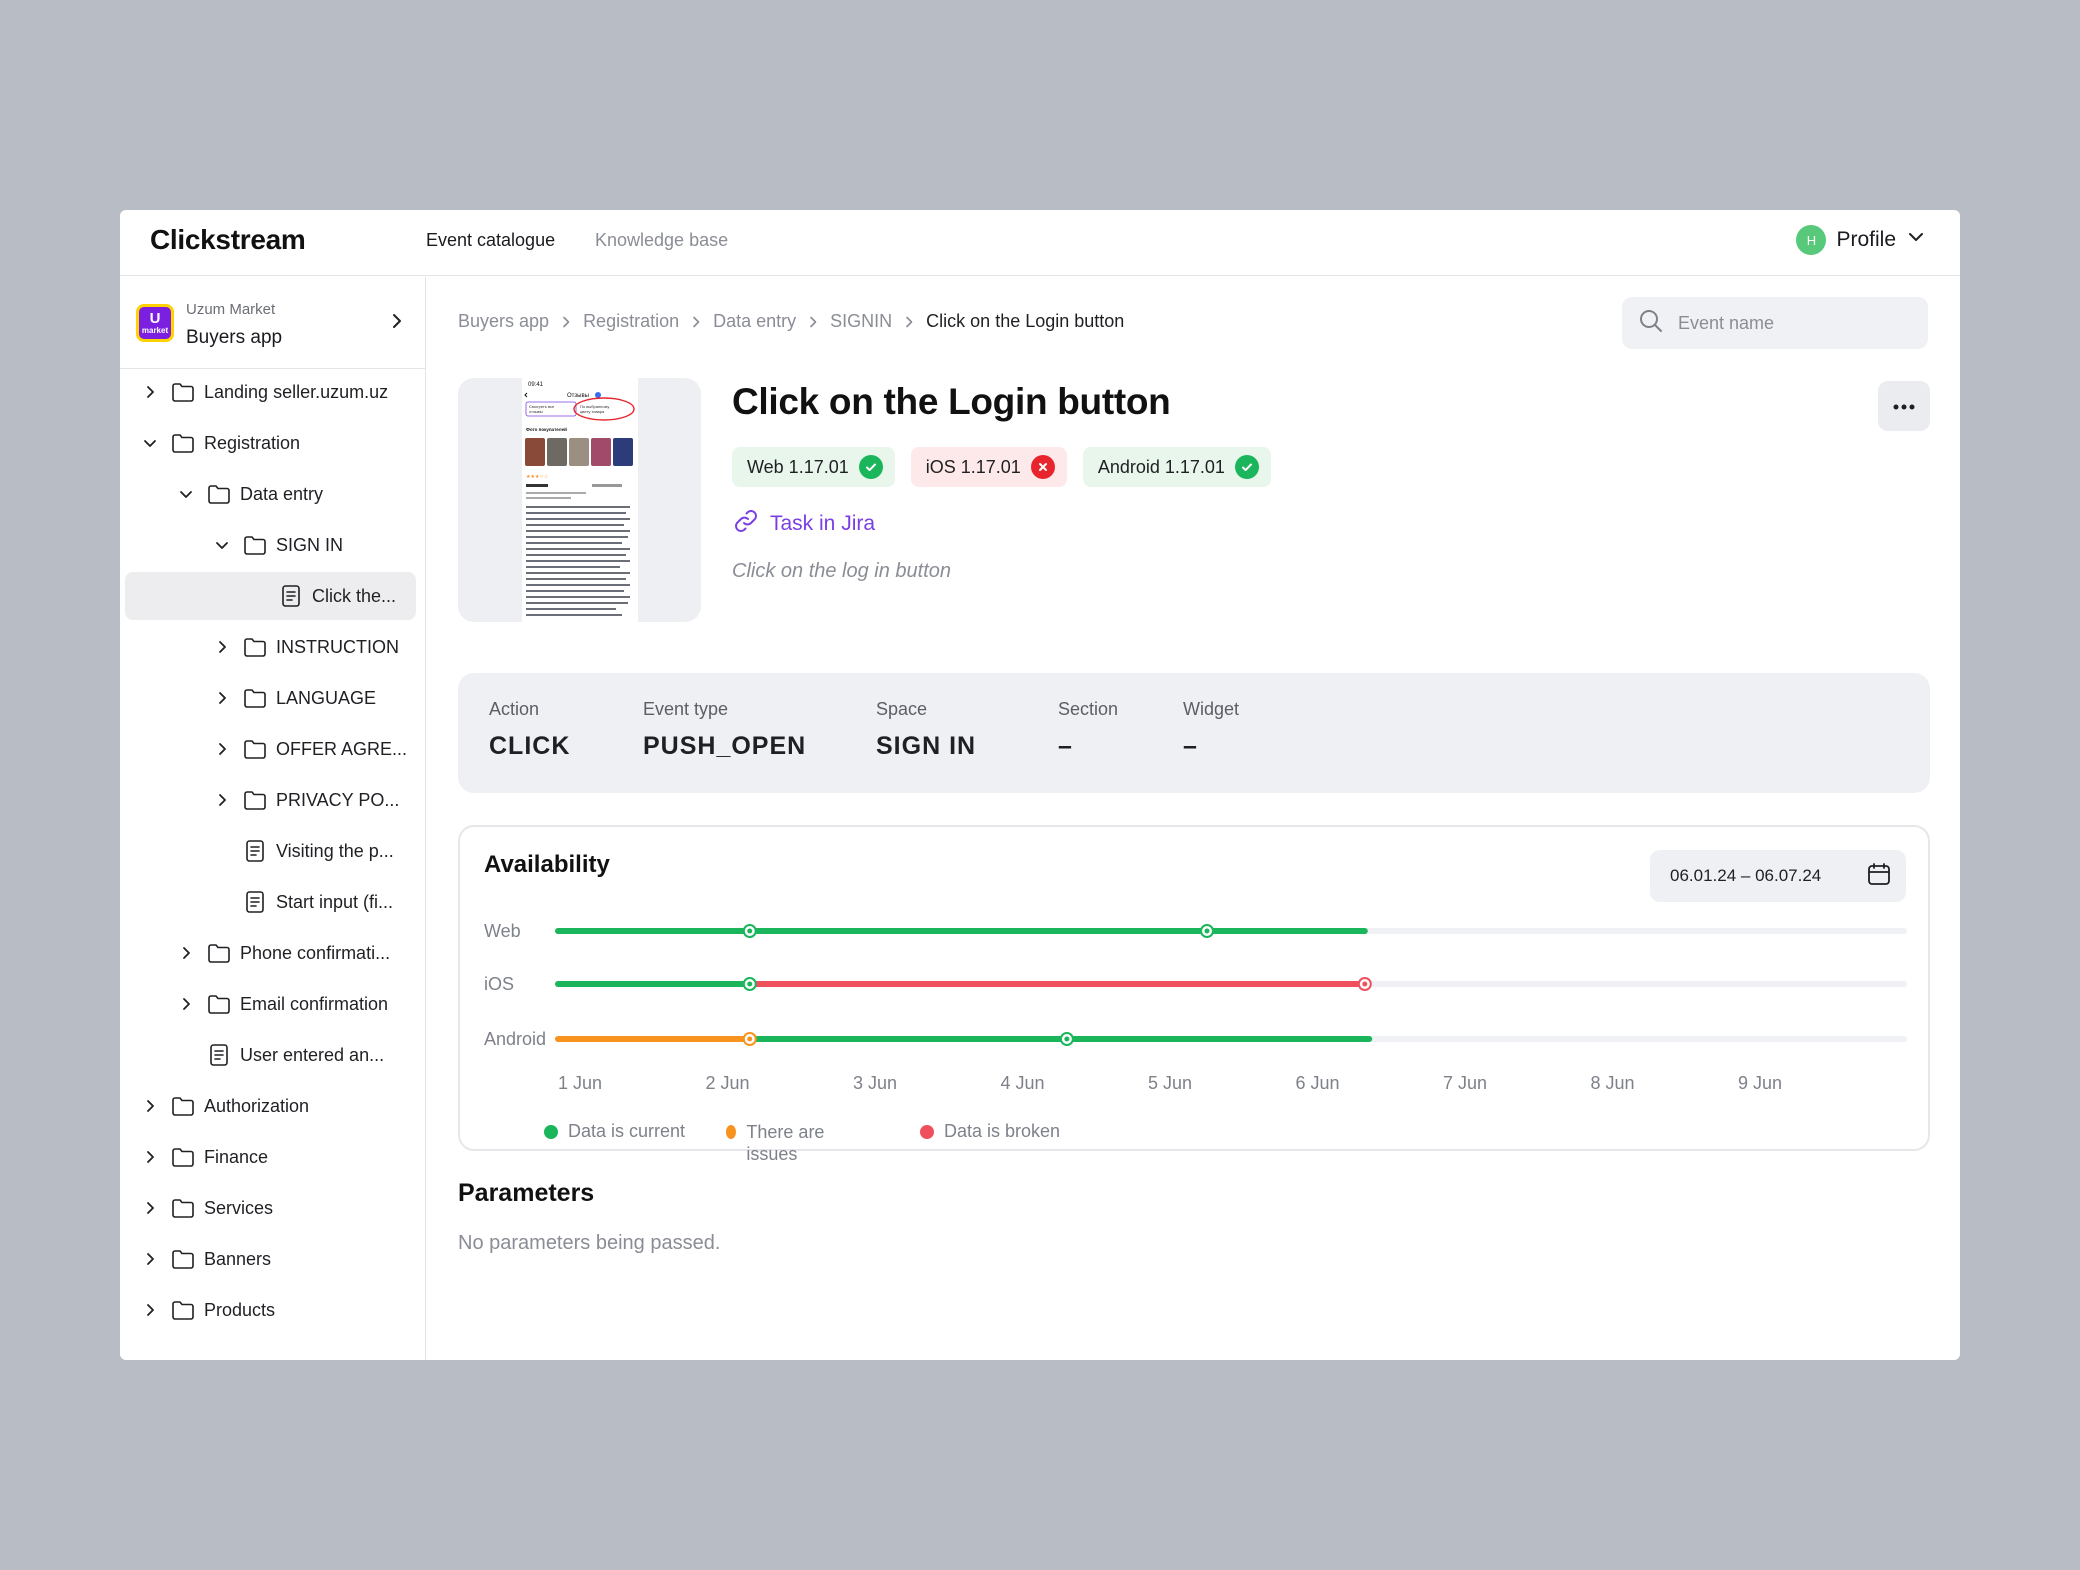 Image resolution: width=2080 pixels, height=1570 pixels. What do you see at coordinates (206, 1310) in the screenshot?
I see `tree-folder: Products` at bounding box center [206, 1310].